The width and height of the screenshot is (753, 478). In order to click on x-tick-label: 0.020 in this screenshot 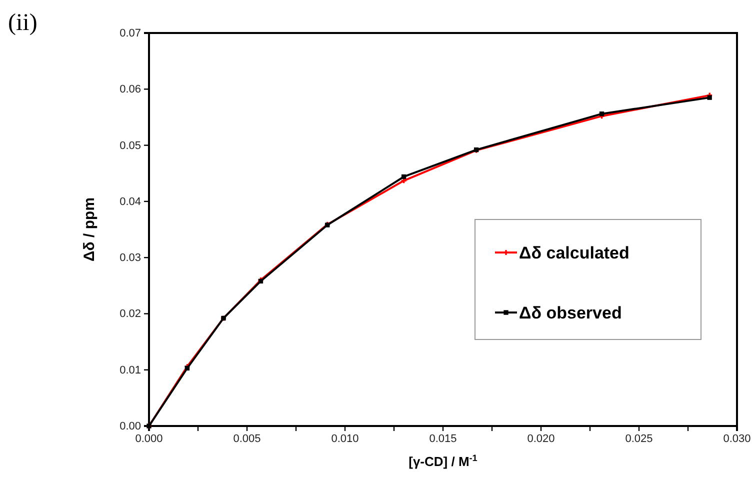, I will do `click(541, 438)`.